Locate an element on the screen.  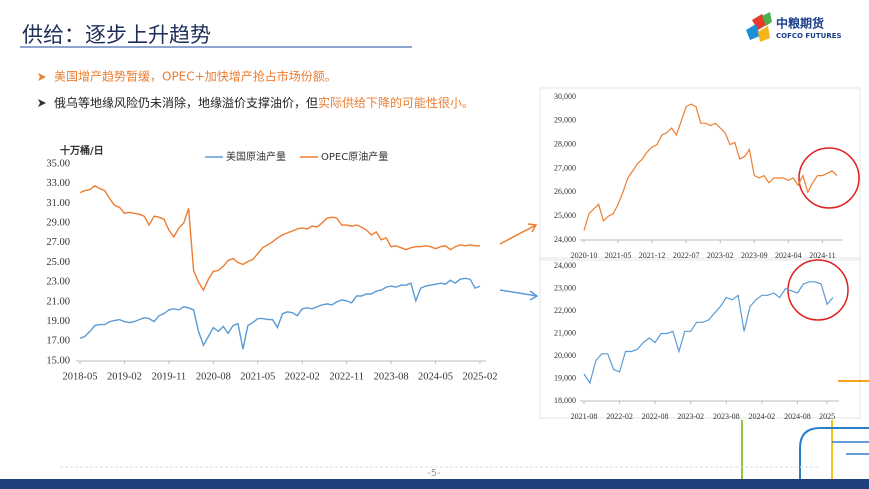
x-tick-label: 2024-08 is located at coordinates (797, 416).